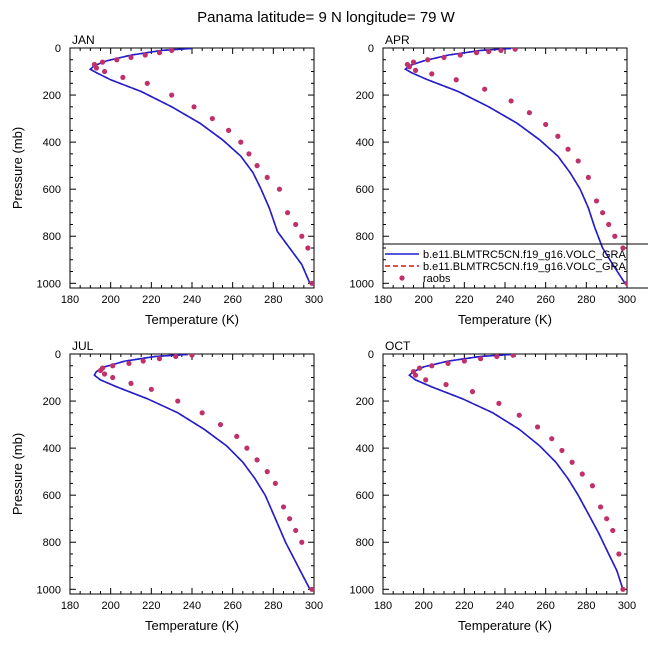 The width and height of the screenshot is (648, 649). What do you see at coordinates (83, 40) in the screenshot?
I see `panel-label: JAN` at bounding box center [83, 40].